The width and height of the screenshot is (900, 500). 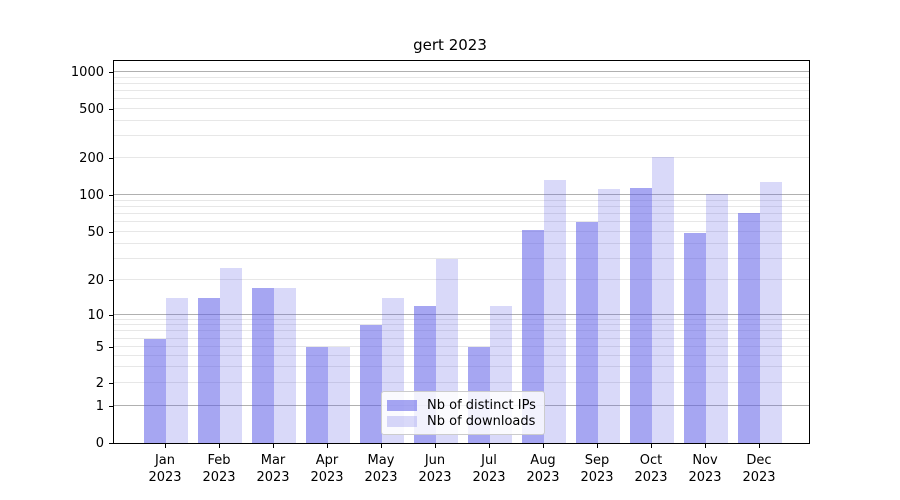 I want to click on x-tick-label: Apr 2023, so click(x=327, y=469).